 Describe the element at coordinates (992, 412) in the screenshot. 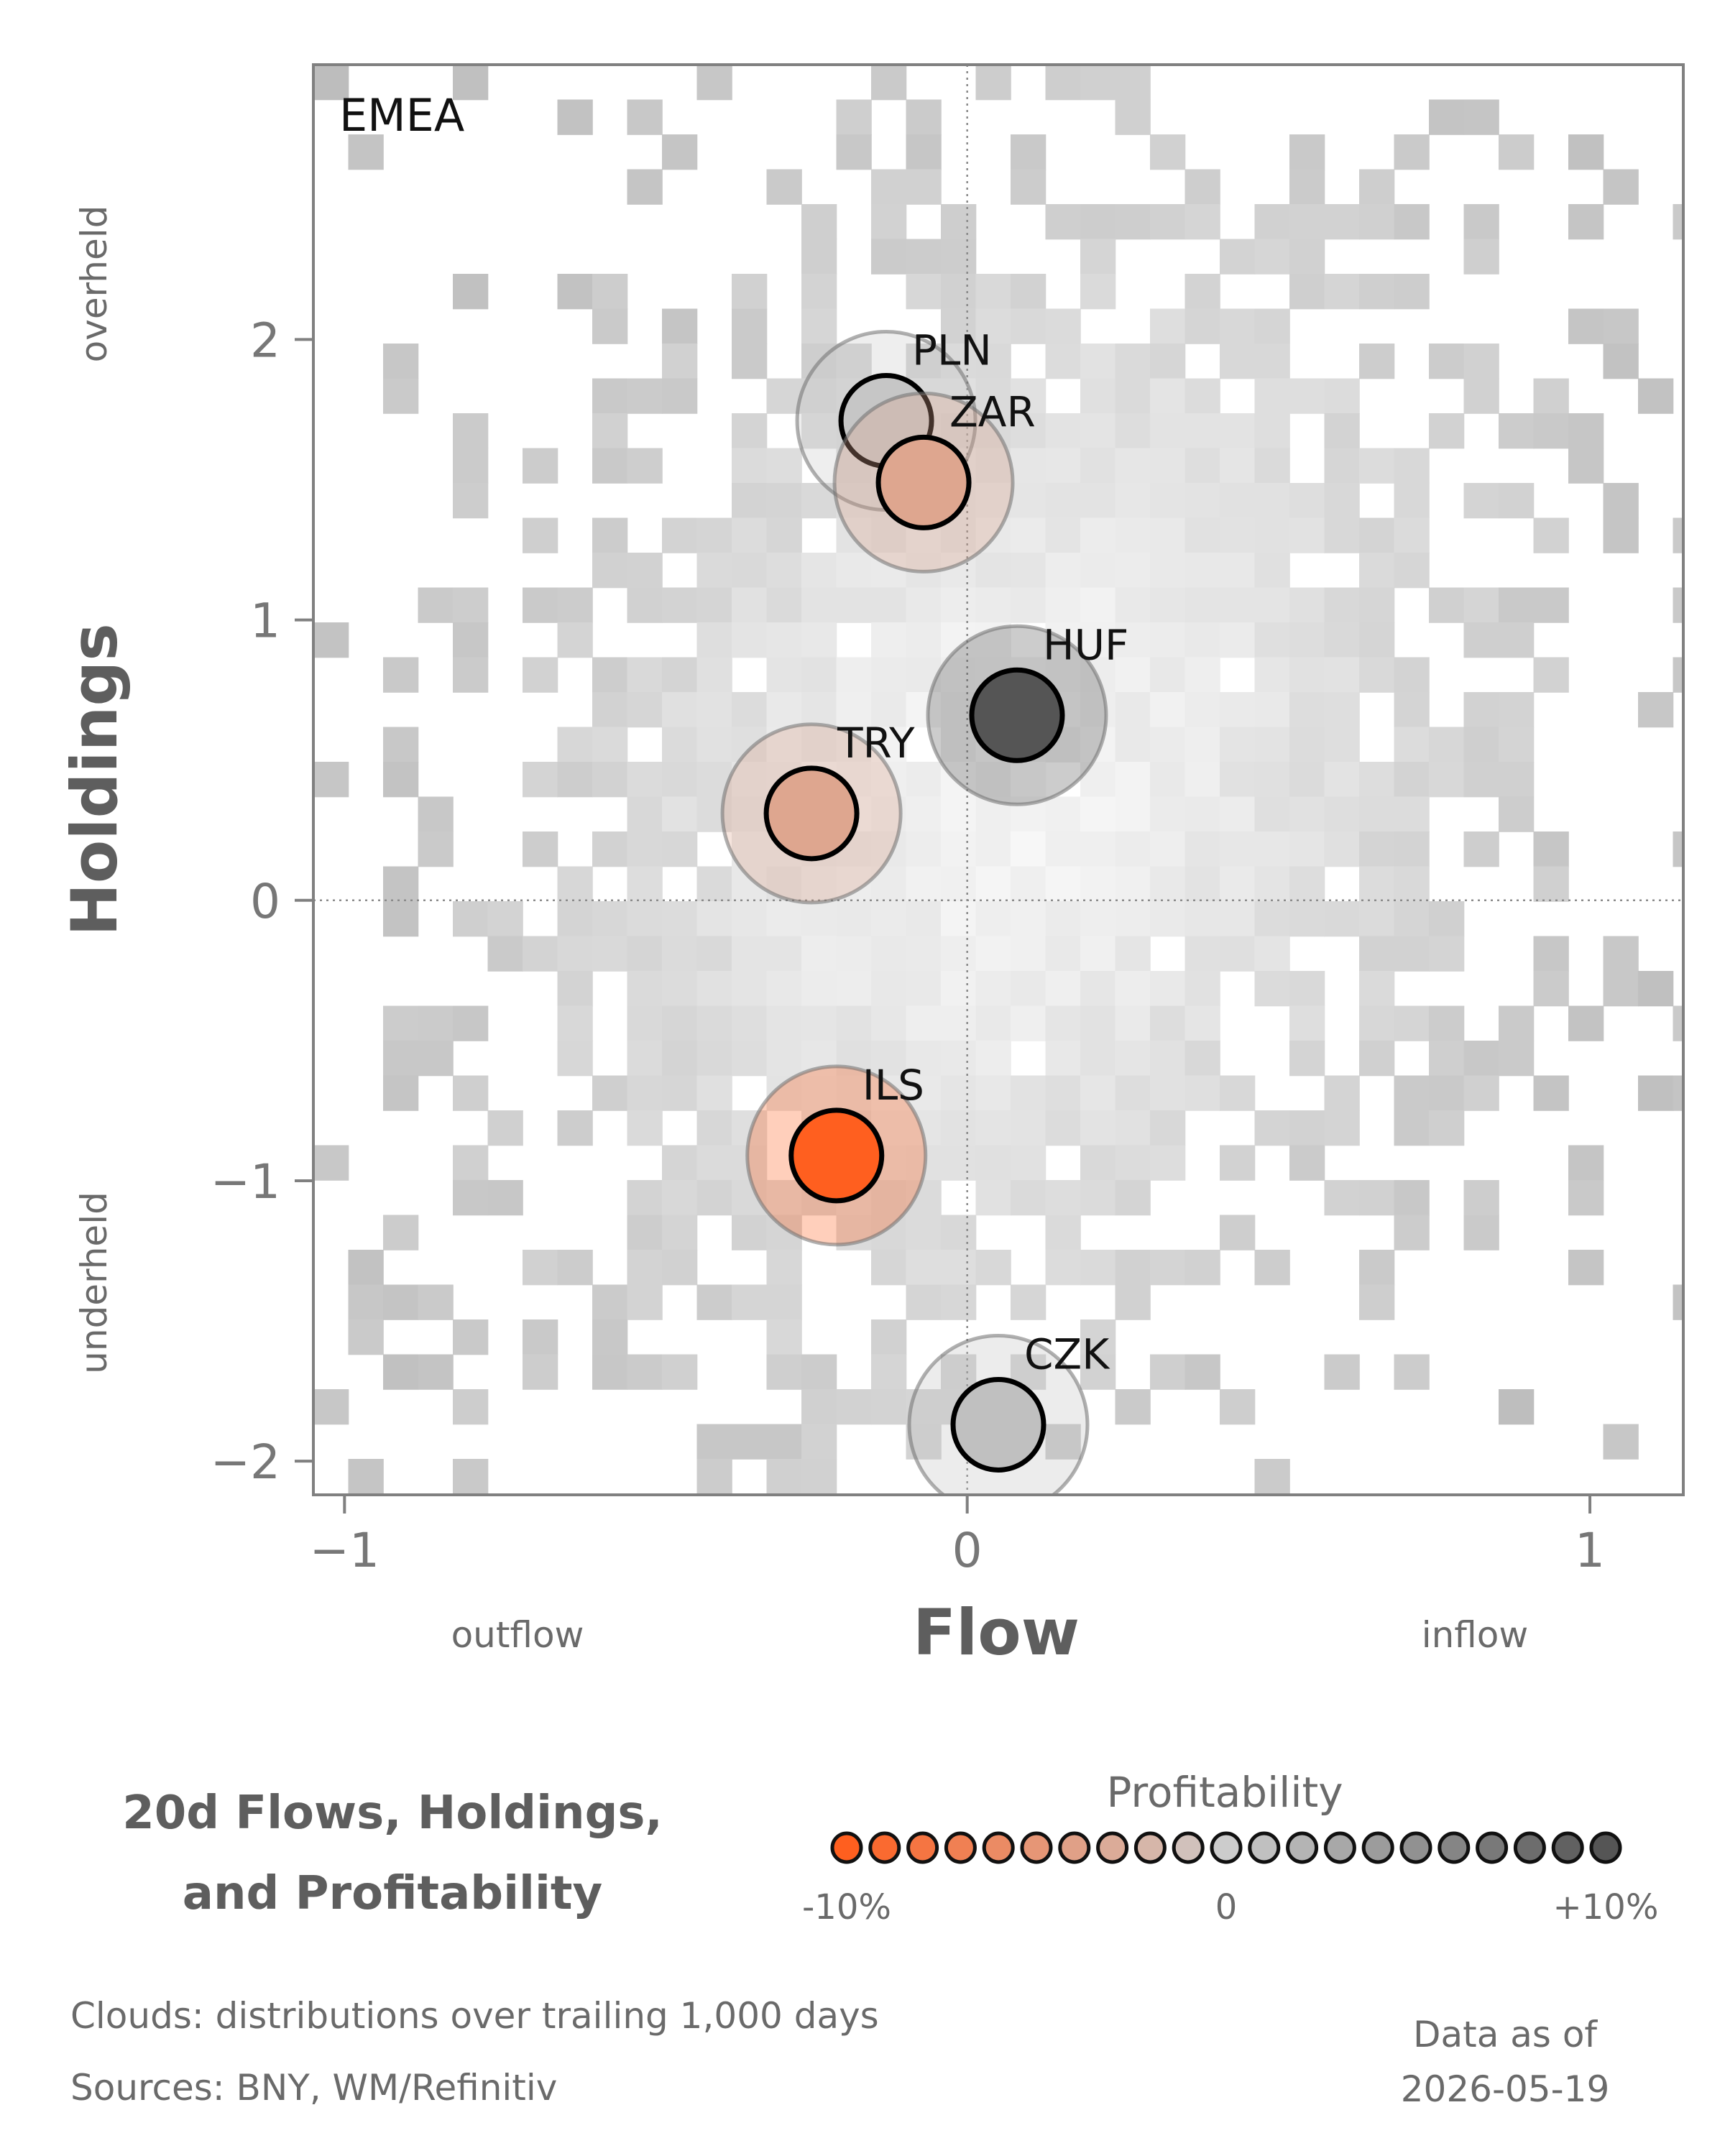

I see `point-label: ZAR` at that location.